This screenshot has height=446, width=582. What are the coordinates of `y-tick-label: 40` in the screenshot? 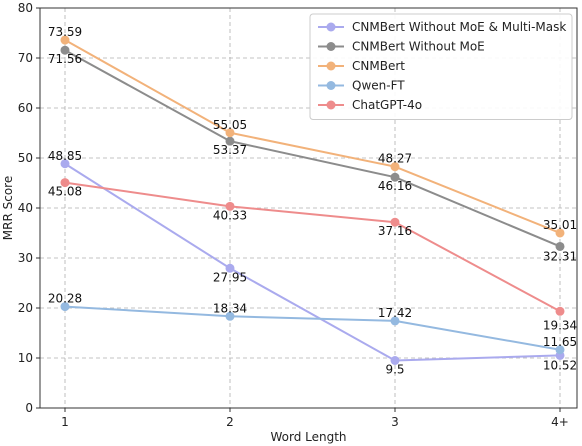 It's located at (25, 208).